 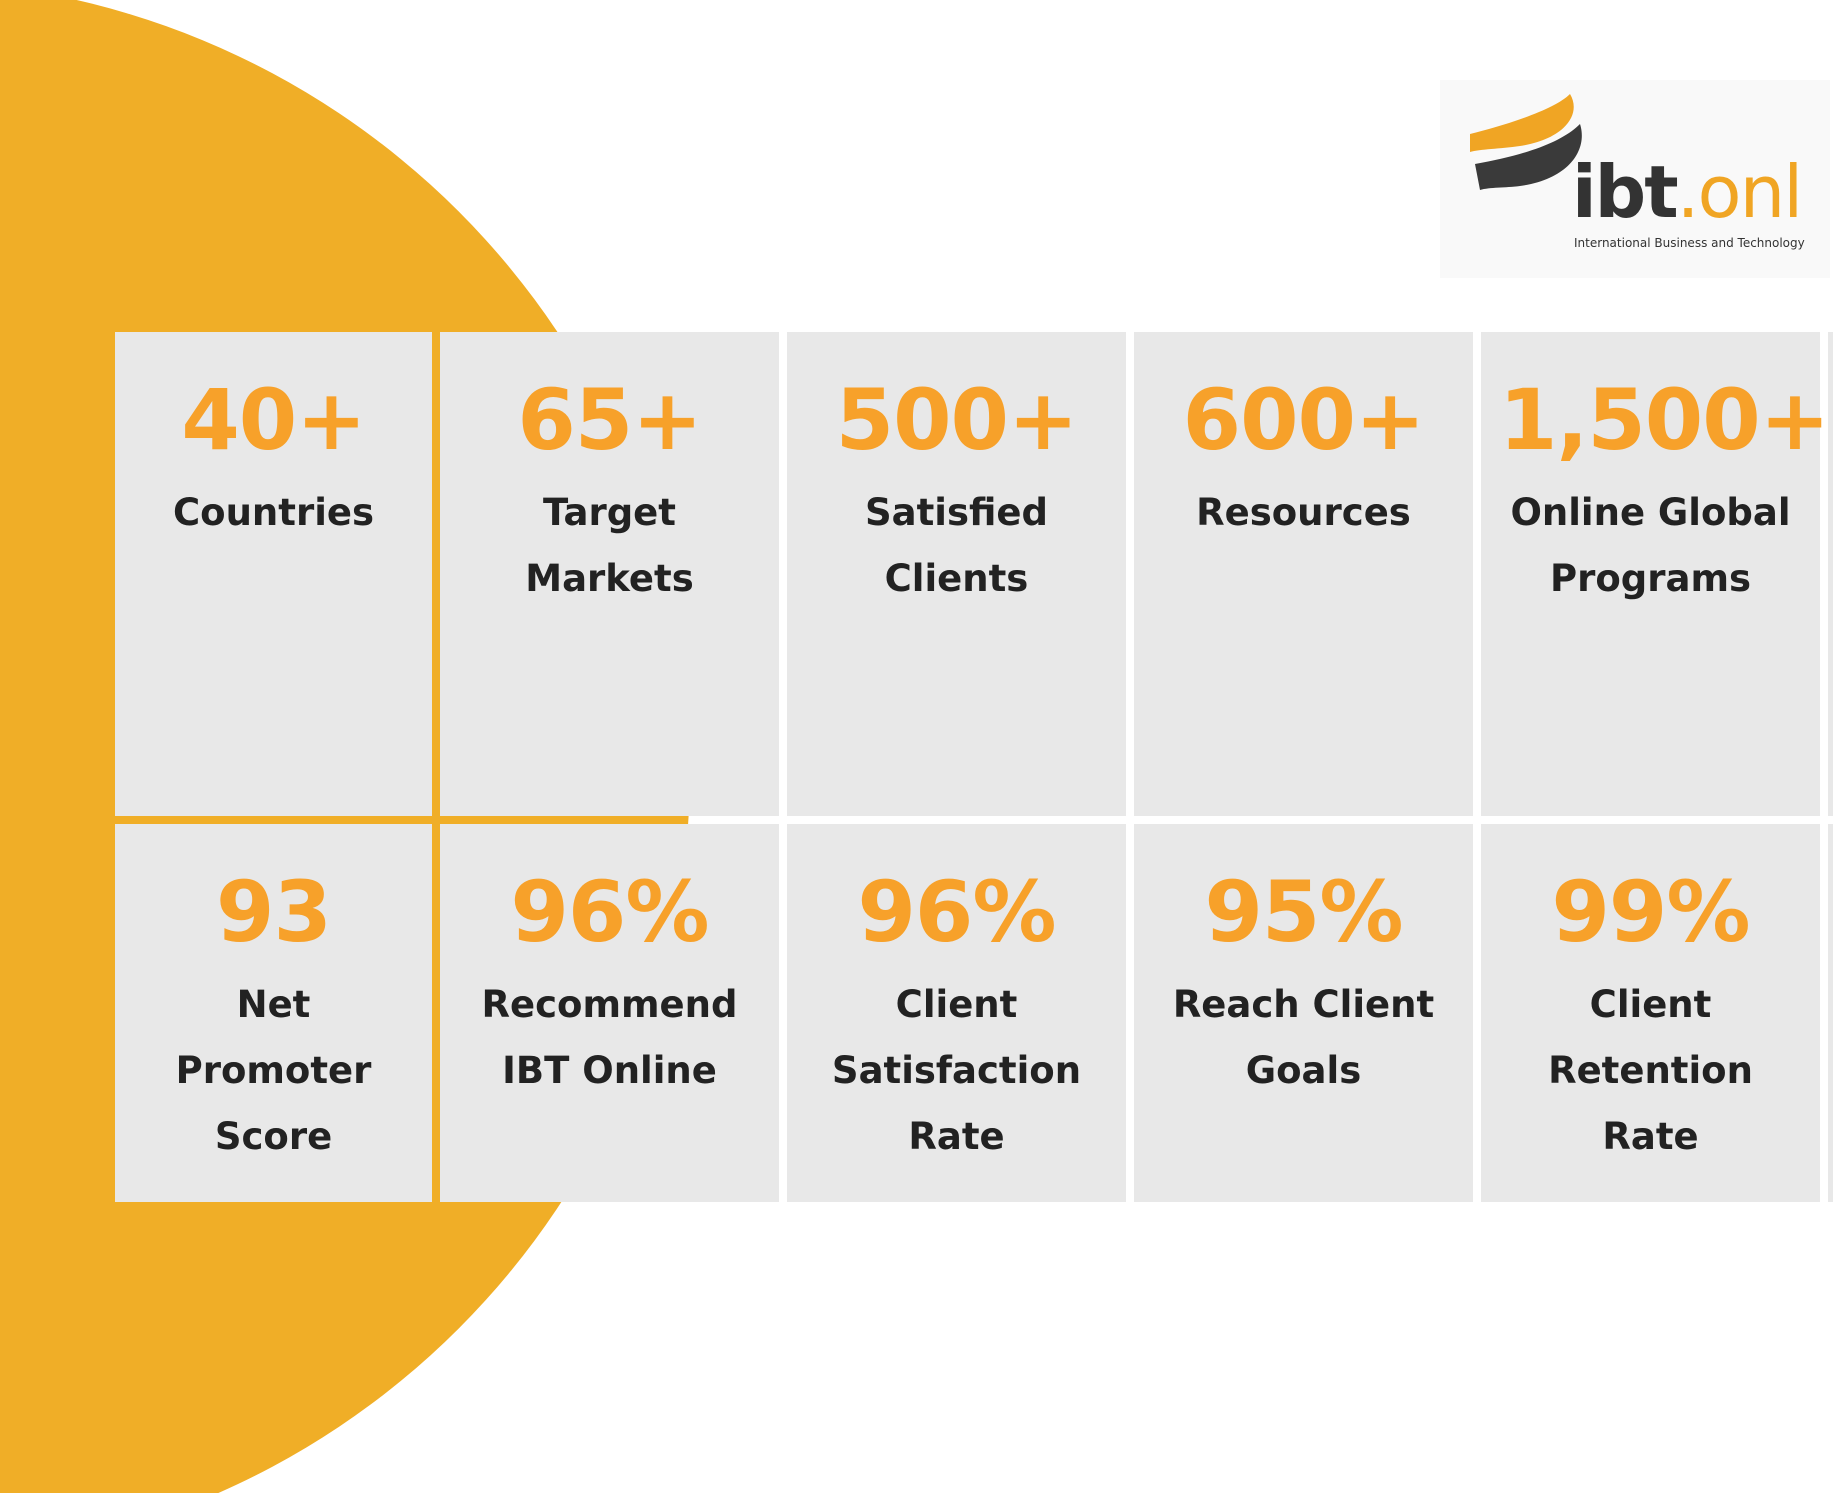 I want to click on stat-label: Client Retention Rate, so click(x=1650, y=1070).